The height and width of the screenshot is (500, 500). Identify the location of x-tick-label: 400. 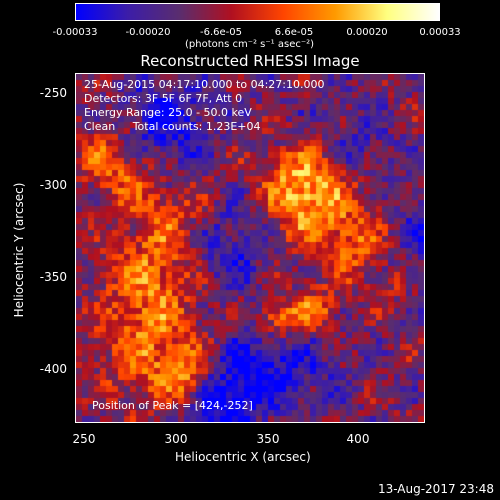
(358, 439).